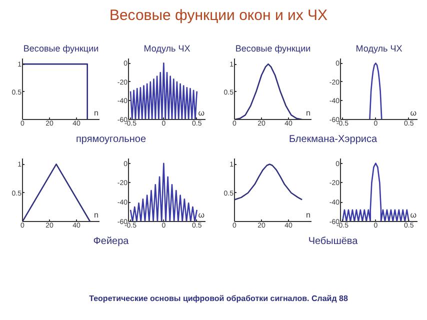 The image size is (427, 320). Describe the element at coordinates (111, 242) in the screenshot. I see `text: Фейера` at that location.